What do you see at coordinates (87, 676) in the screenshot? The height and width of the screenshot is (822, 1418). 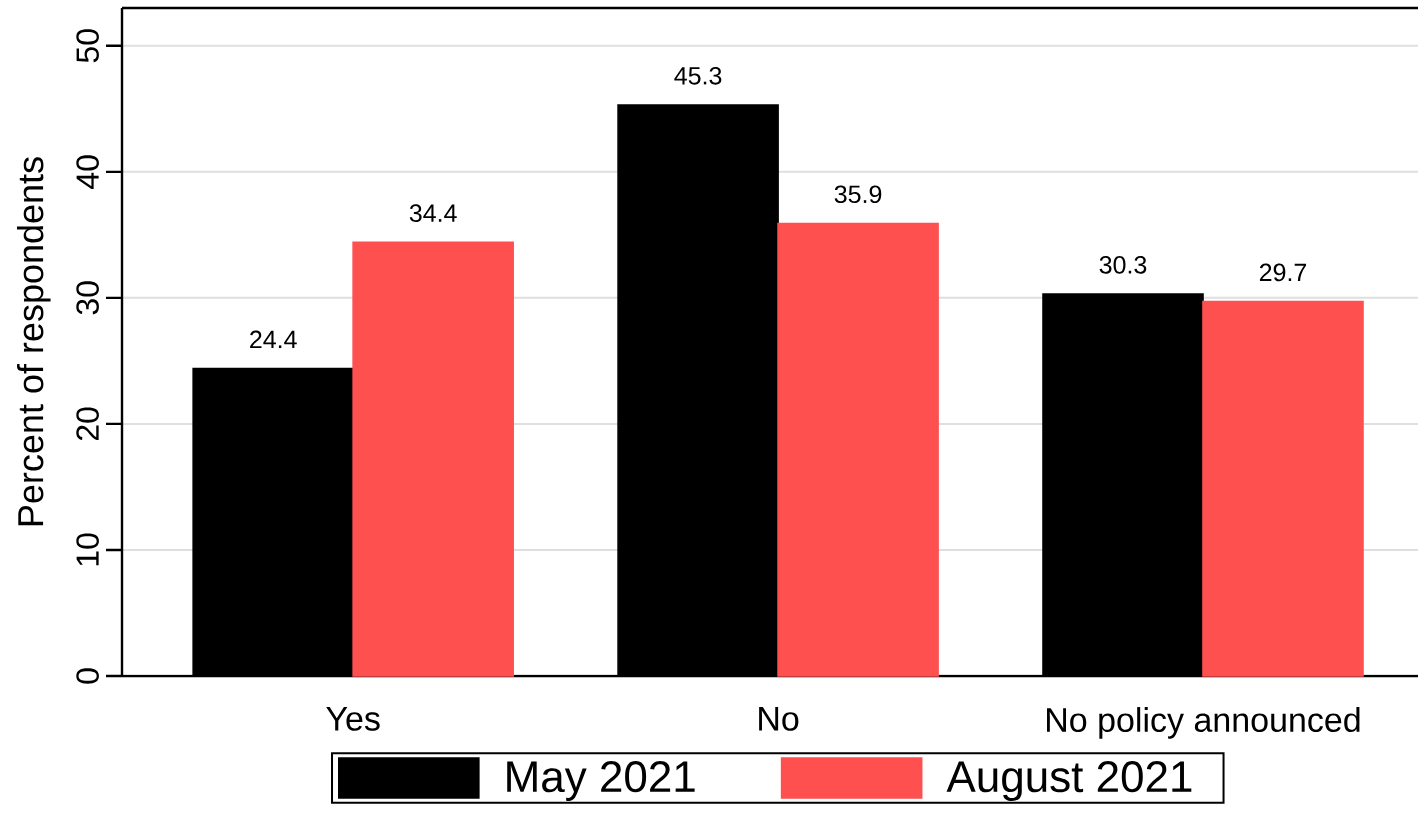 I see `y-tick-label: 0` at bounding box center [87, 676].